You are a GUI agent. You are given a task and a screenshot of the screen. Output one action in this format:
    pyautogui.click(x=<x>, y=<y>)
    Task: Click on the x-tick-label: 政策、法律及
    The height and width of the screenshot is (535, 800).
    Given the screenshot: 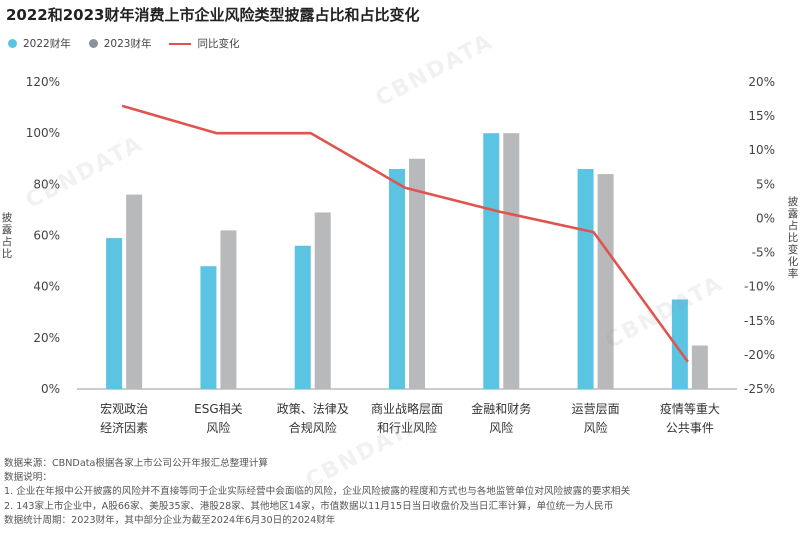 What is the action you would take?
    pyautogui.click(x=313, y=409)
    